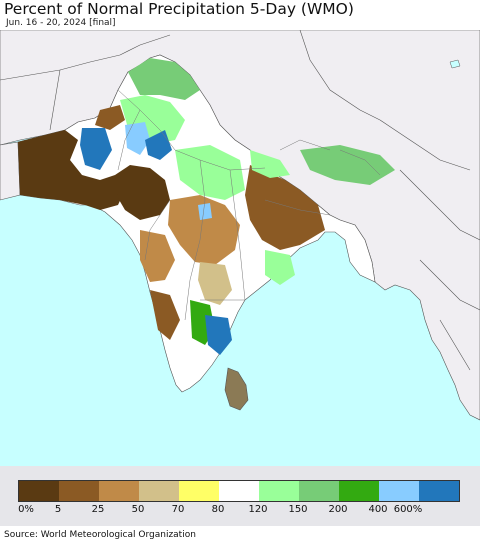 The image size is (480, 546). What do you see at coordinates (71, 170) in the screenshot?
I see `region-dark-brown-west` at bounding box center [71, 170].